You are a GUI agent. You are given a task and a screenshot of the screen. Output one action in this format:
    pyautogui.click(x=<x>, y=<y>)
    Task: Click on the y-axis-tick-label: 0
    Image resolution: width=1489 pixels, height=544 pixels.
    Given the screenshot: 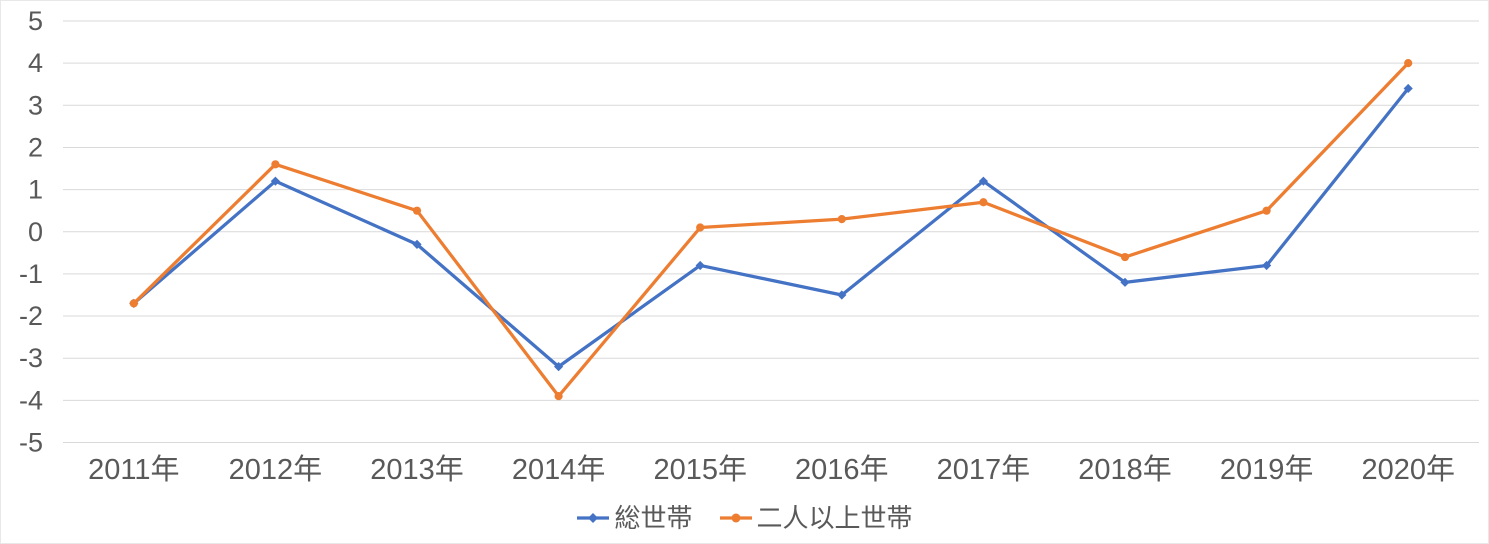 What is the action you would take?
    pyautogui.click(x=35, y=232)
    